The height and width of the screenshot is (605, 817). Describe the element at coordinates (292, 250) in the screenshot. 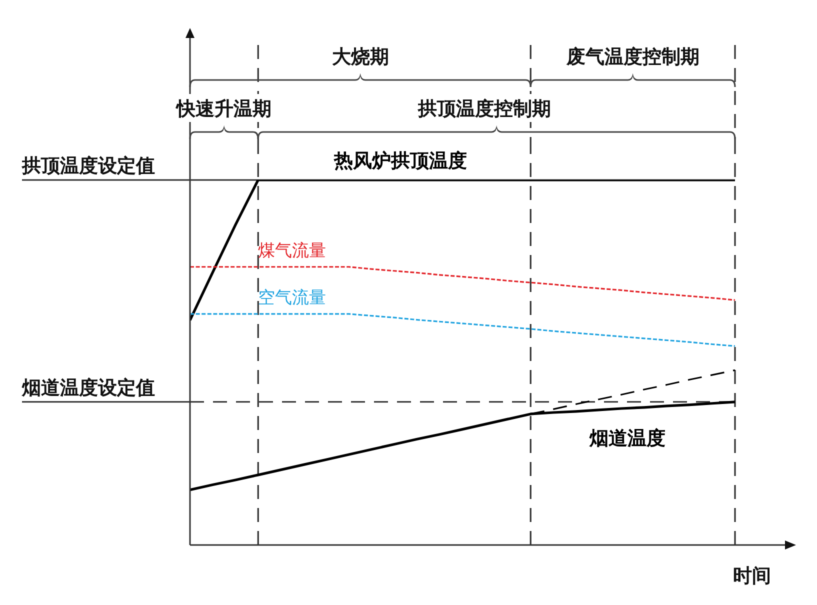

I see `series-label: 煤气流量` at that location.